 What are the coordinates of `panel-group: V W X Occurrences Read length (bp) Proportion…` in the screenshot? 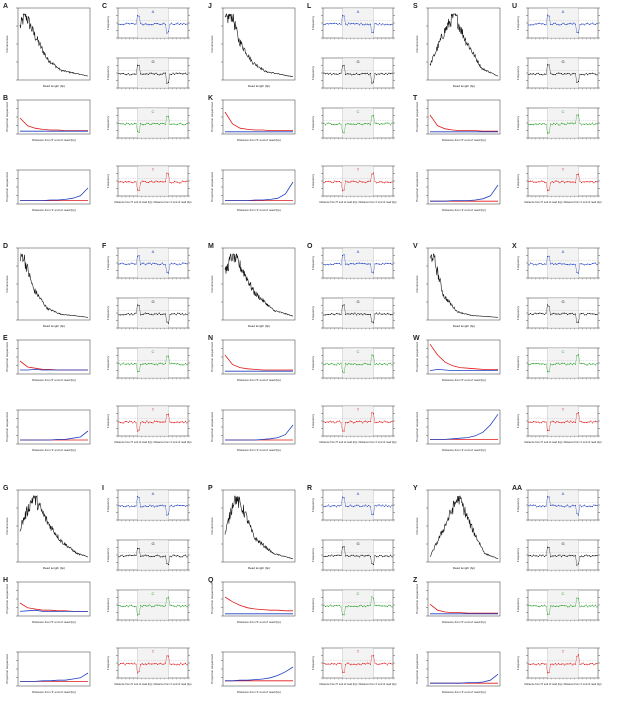 It's located at (507, 347).